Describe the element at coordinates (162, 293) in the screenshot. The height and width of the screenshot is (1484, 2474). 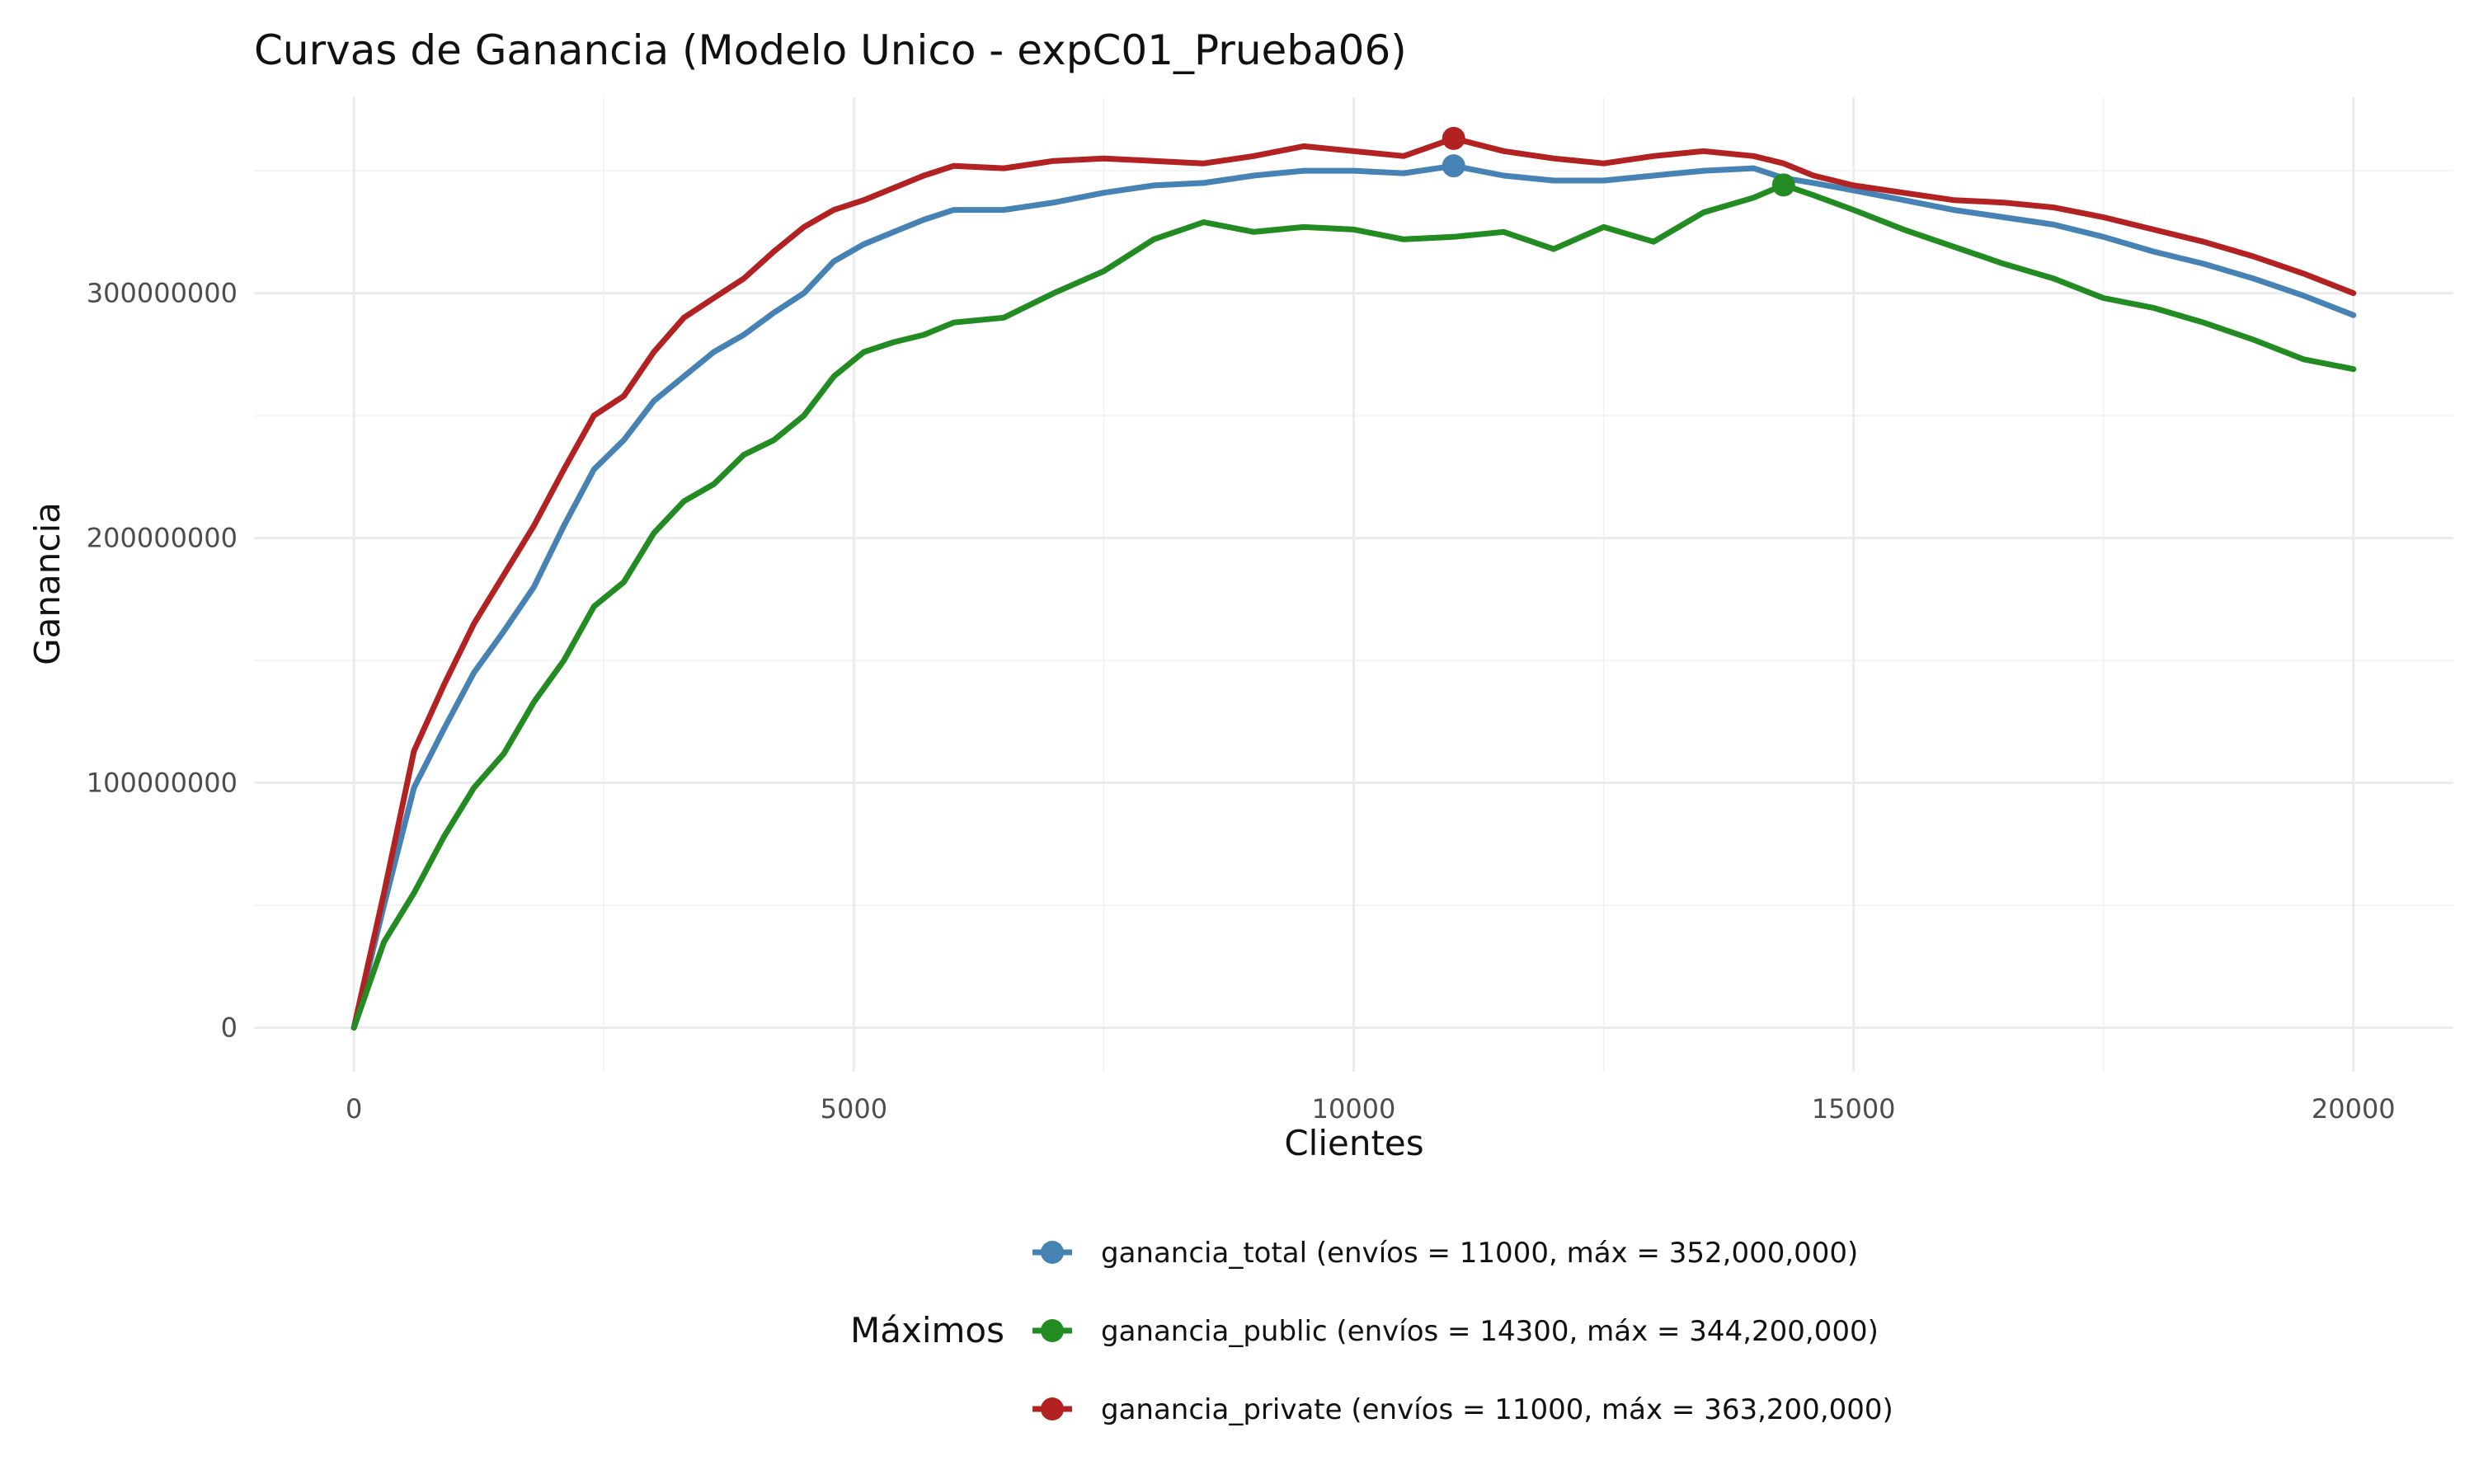
I see `y-tick-label: 300000000` at that location.